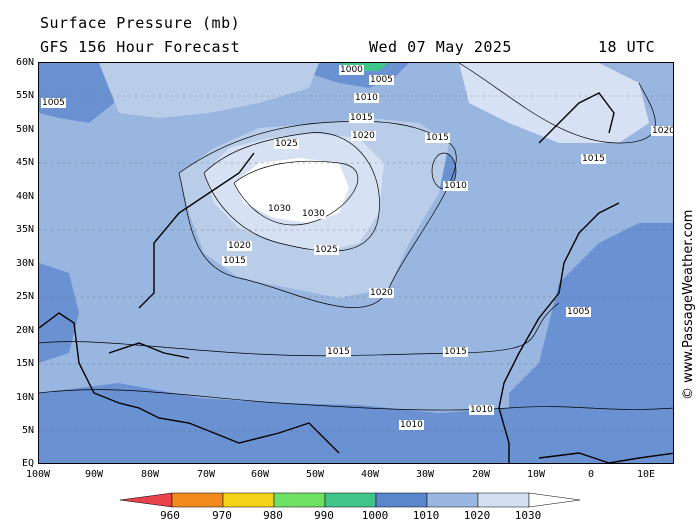 This screenshot has width=700, height=525. Describe the element at coordinates (27, 463) in the screenshot. I see `lat-label: EQ` at that location.